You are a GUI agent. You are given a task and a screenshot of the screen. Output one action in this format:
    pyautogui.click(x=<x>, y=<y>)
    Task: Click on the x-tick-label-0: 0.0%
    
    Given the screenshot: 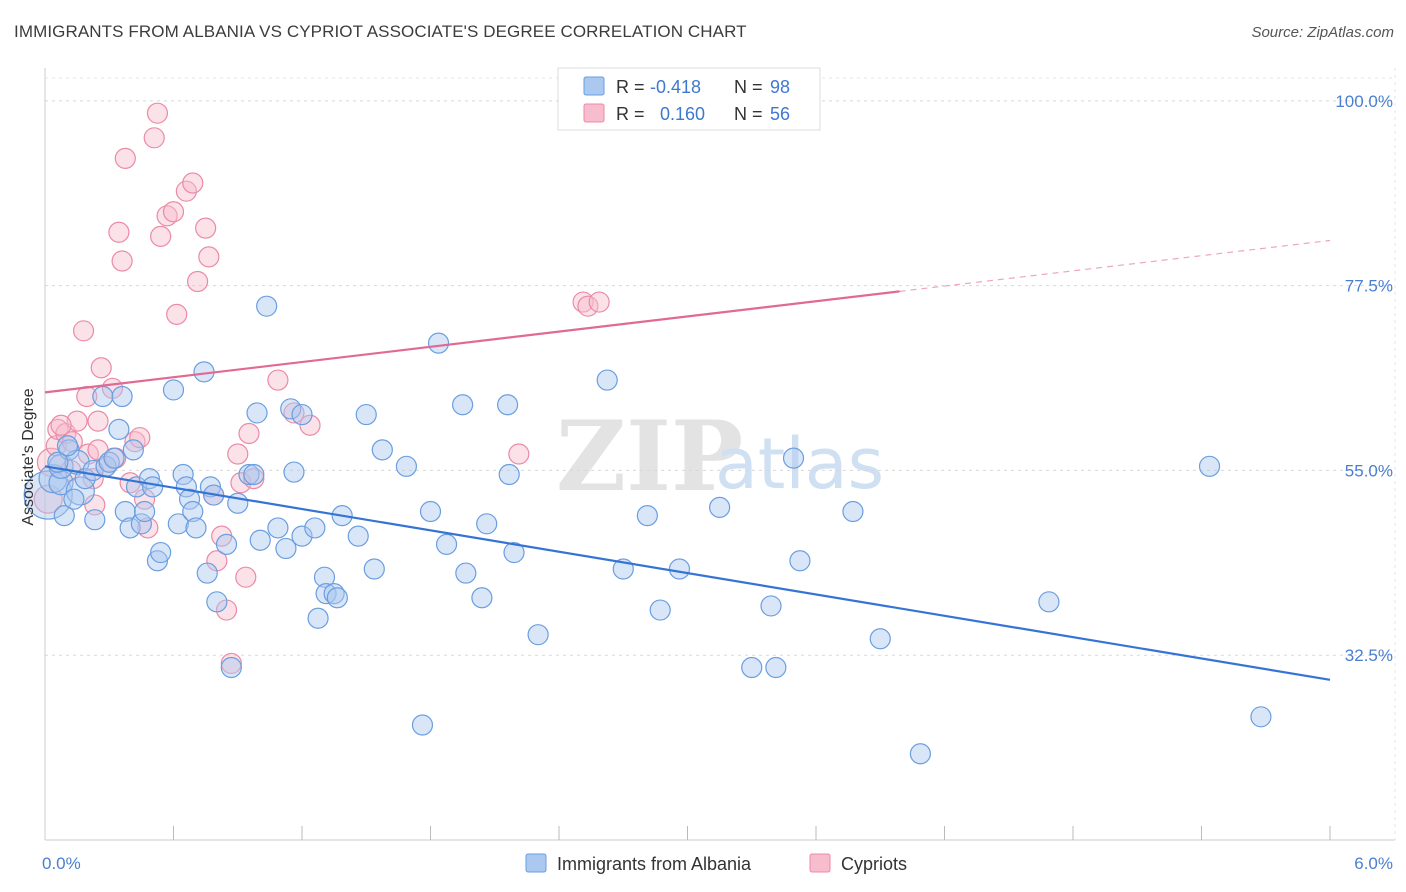 What is the action you would take?
    pyautogui.click(x=61, y=863)
    